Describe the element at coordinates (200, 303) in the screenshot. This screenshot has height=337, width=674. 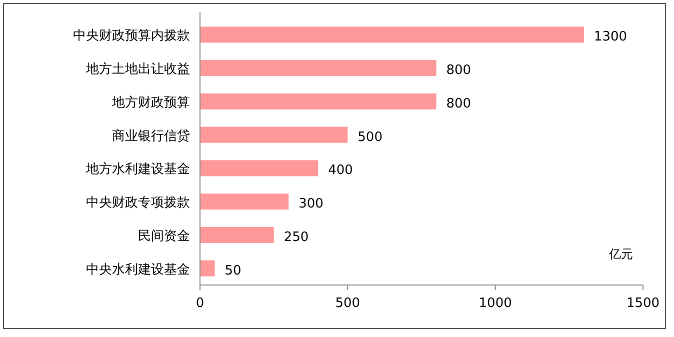
I see `x-tick-label: 0` at that location.